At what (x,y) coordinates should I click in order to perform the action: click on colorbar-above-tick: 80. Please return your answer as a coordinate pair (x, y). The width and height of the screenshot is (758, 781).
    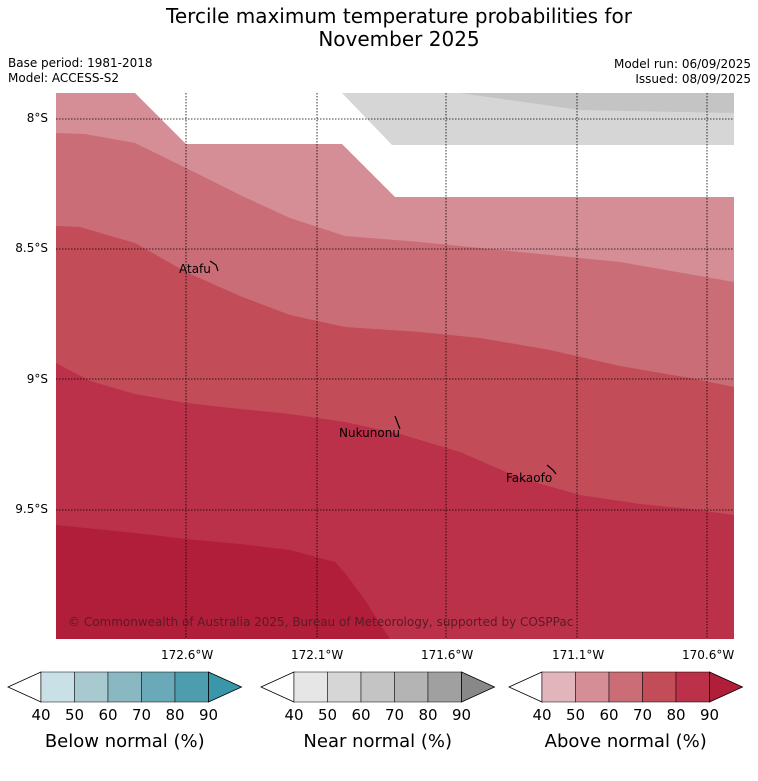
    Looking at the image, I should click on (676, 715).